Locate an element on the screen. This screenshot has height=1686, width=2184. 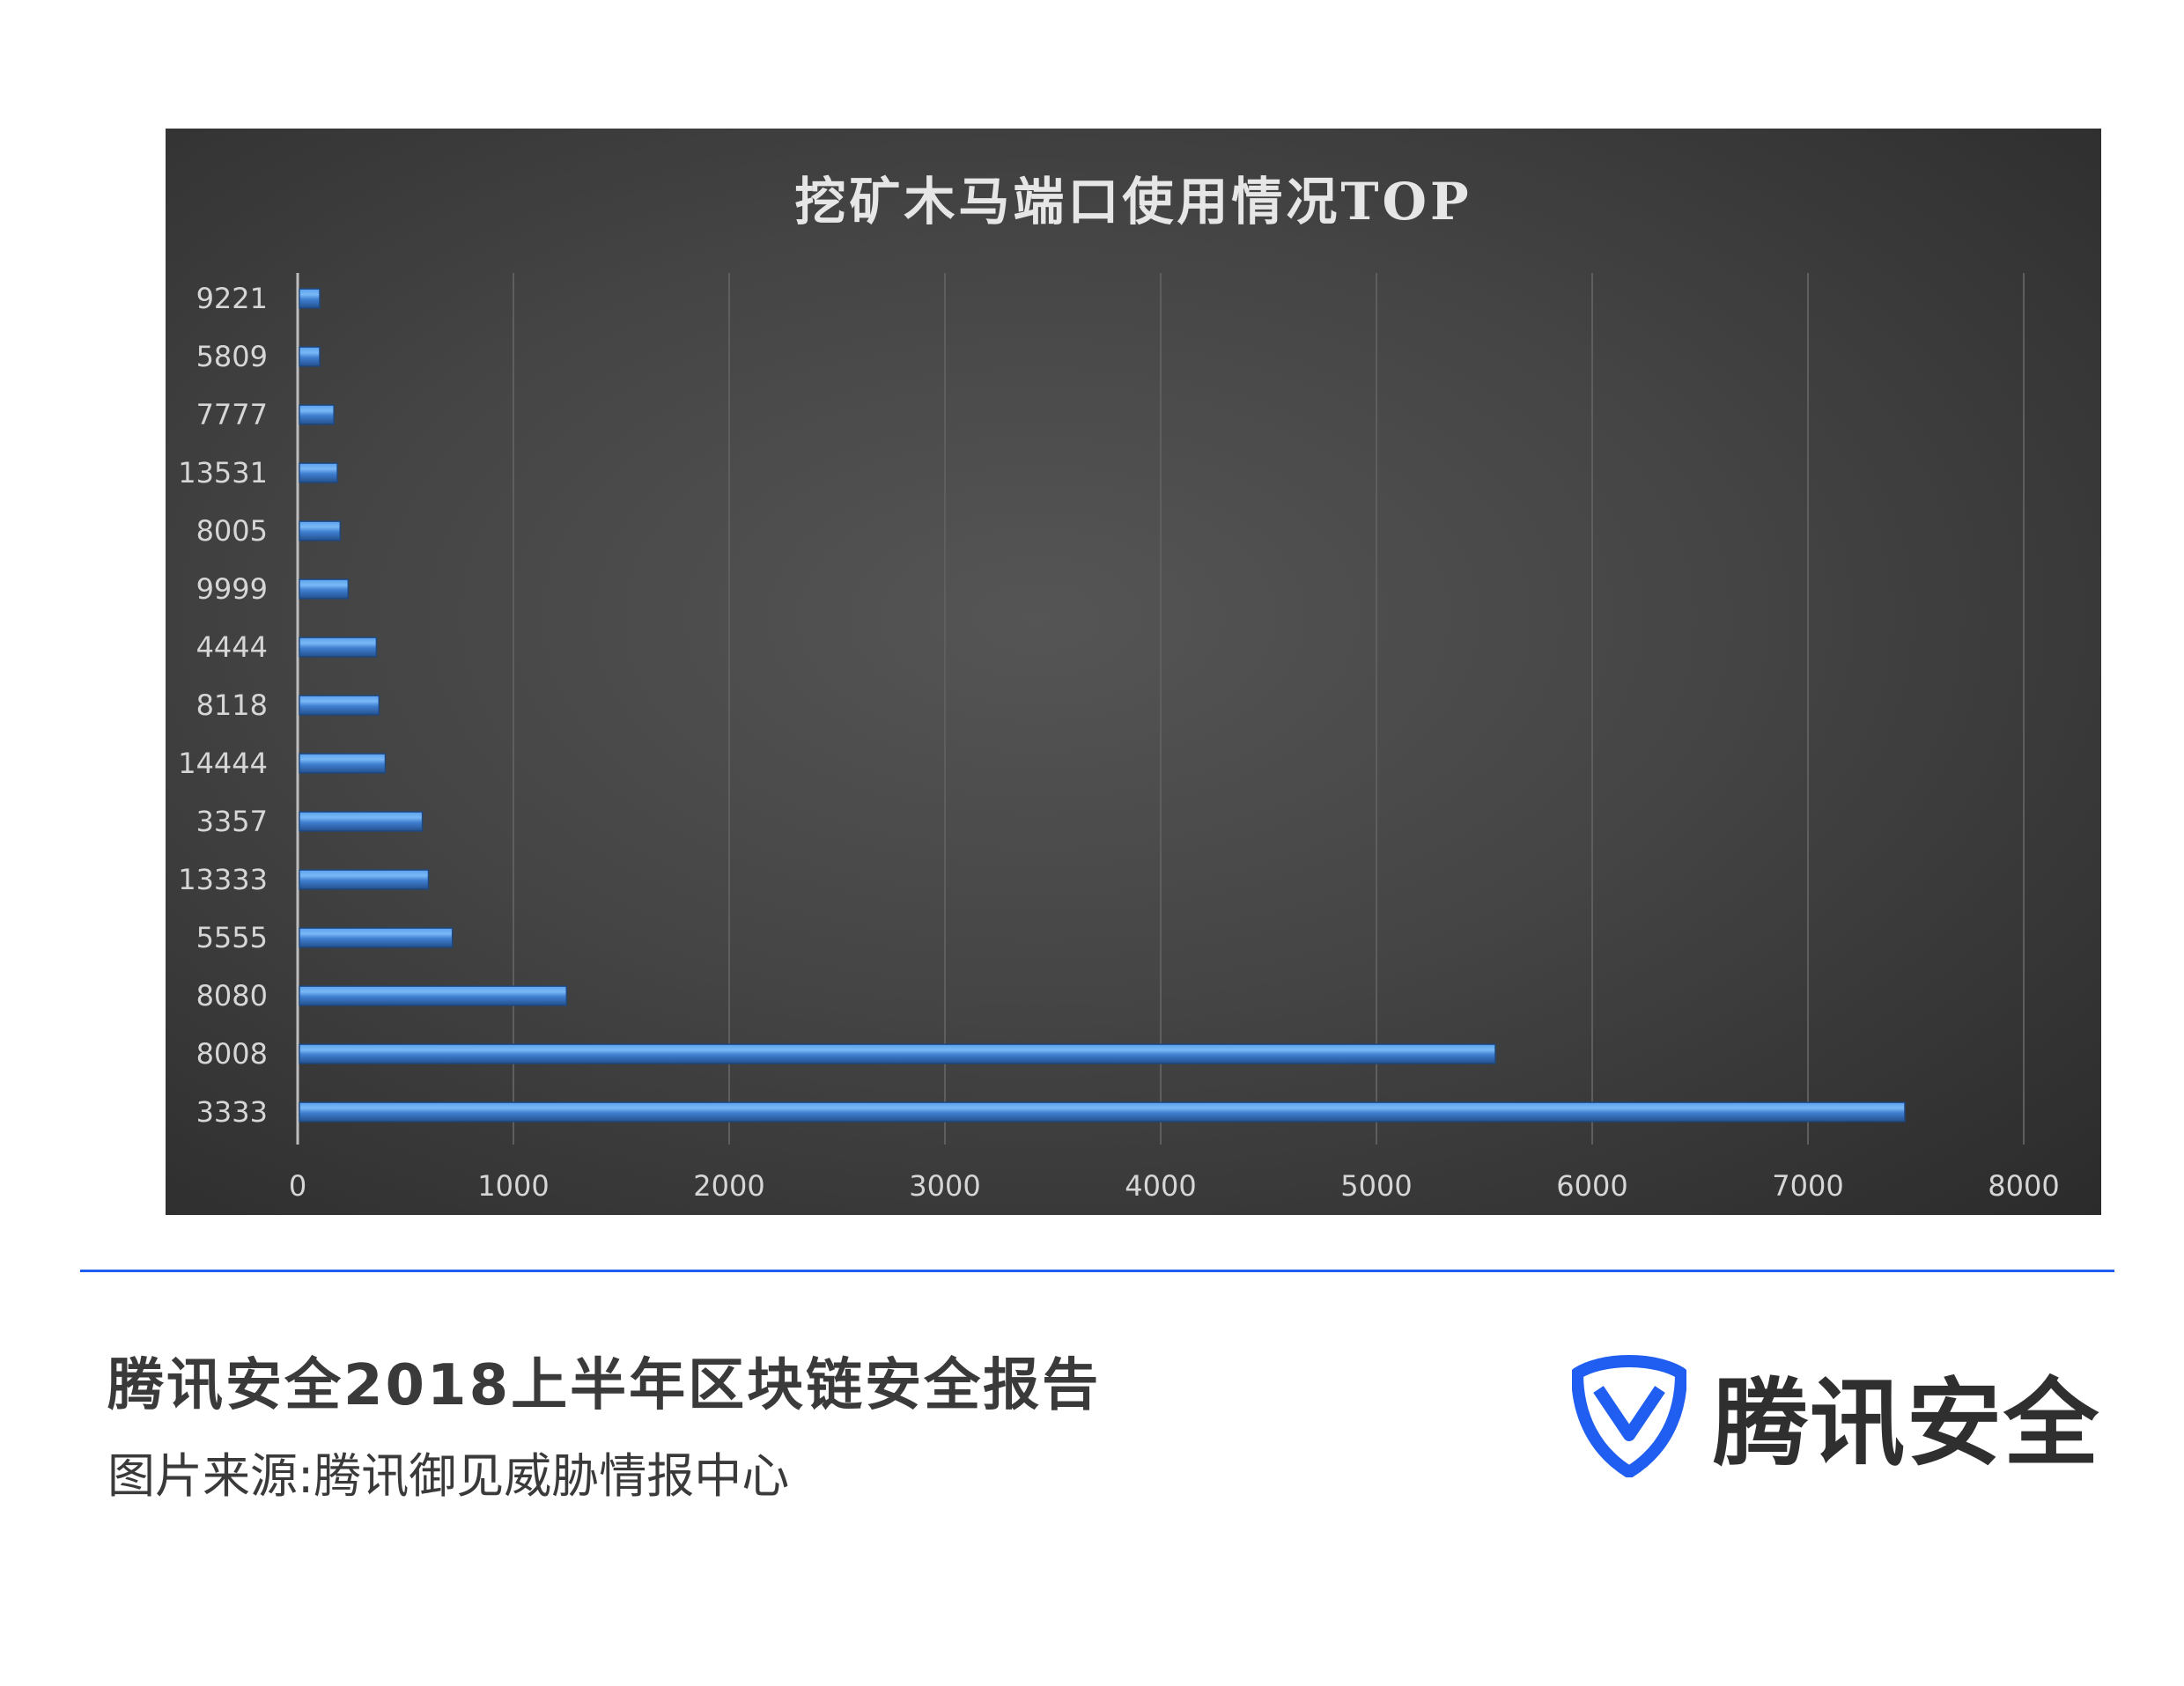
shield-icon is located at coordinates (1629, 1416).